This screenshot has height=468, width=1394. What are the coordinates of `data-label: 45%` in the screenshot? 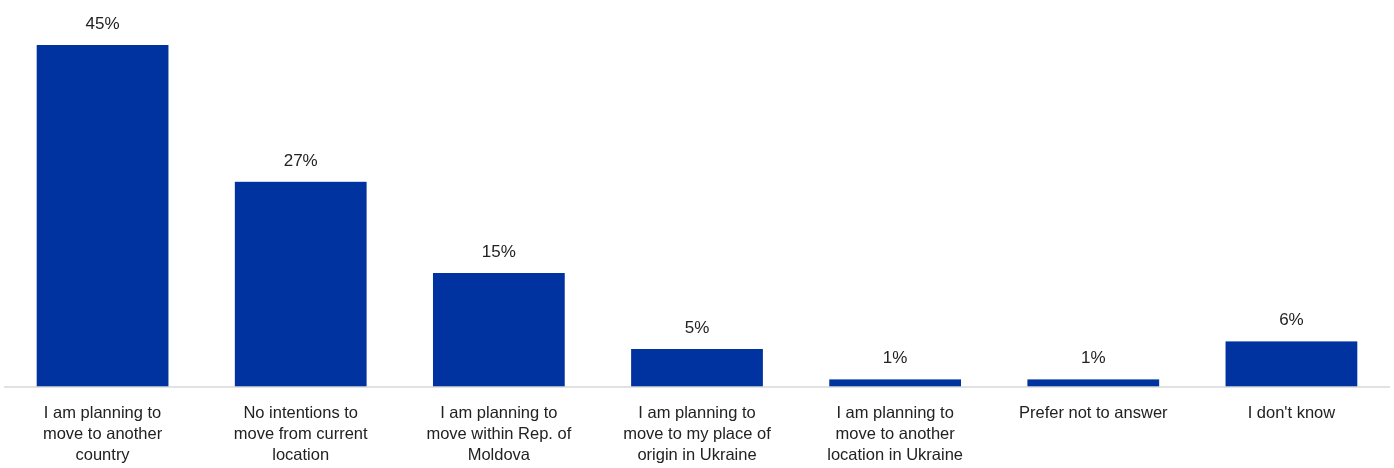 It's located at (102, 23).